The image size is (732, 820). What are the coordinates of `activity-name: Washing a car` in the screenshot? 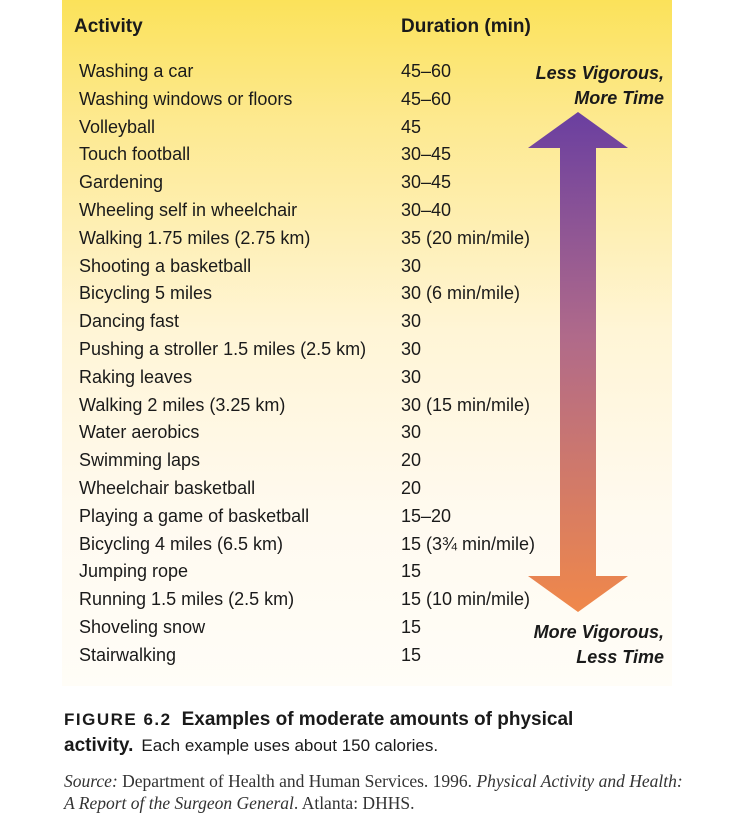 It's located at (136, 71).